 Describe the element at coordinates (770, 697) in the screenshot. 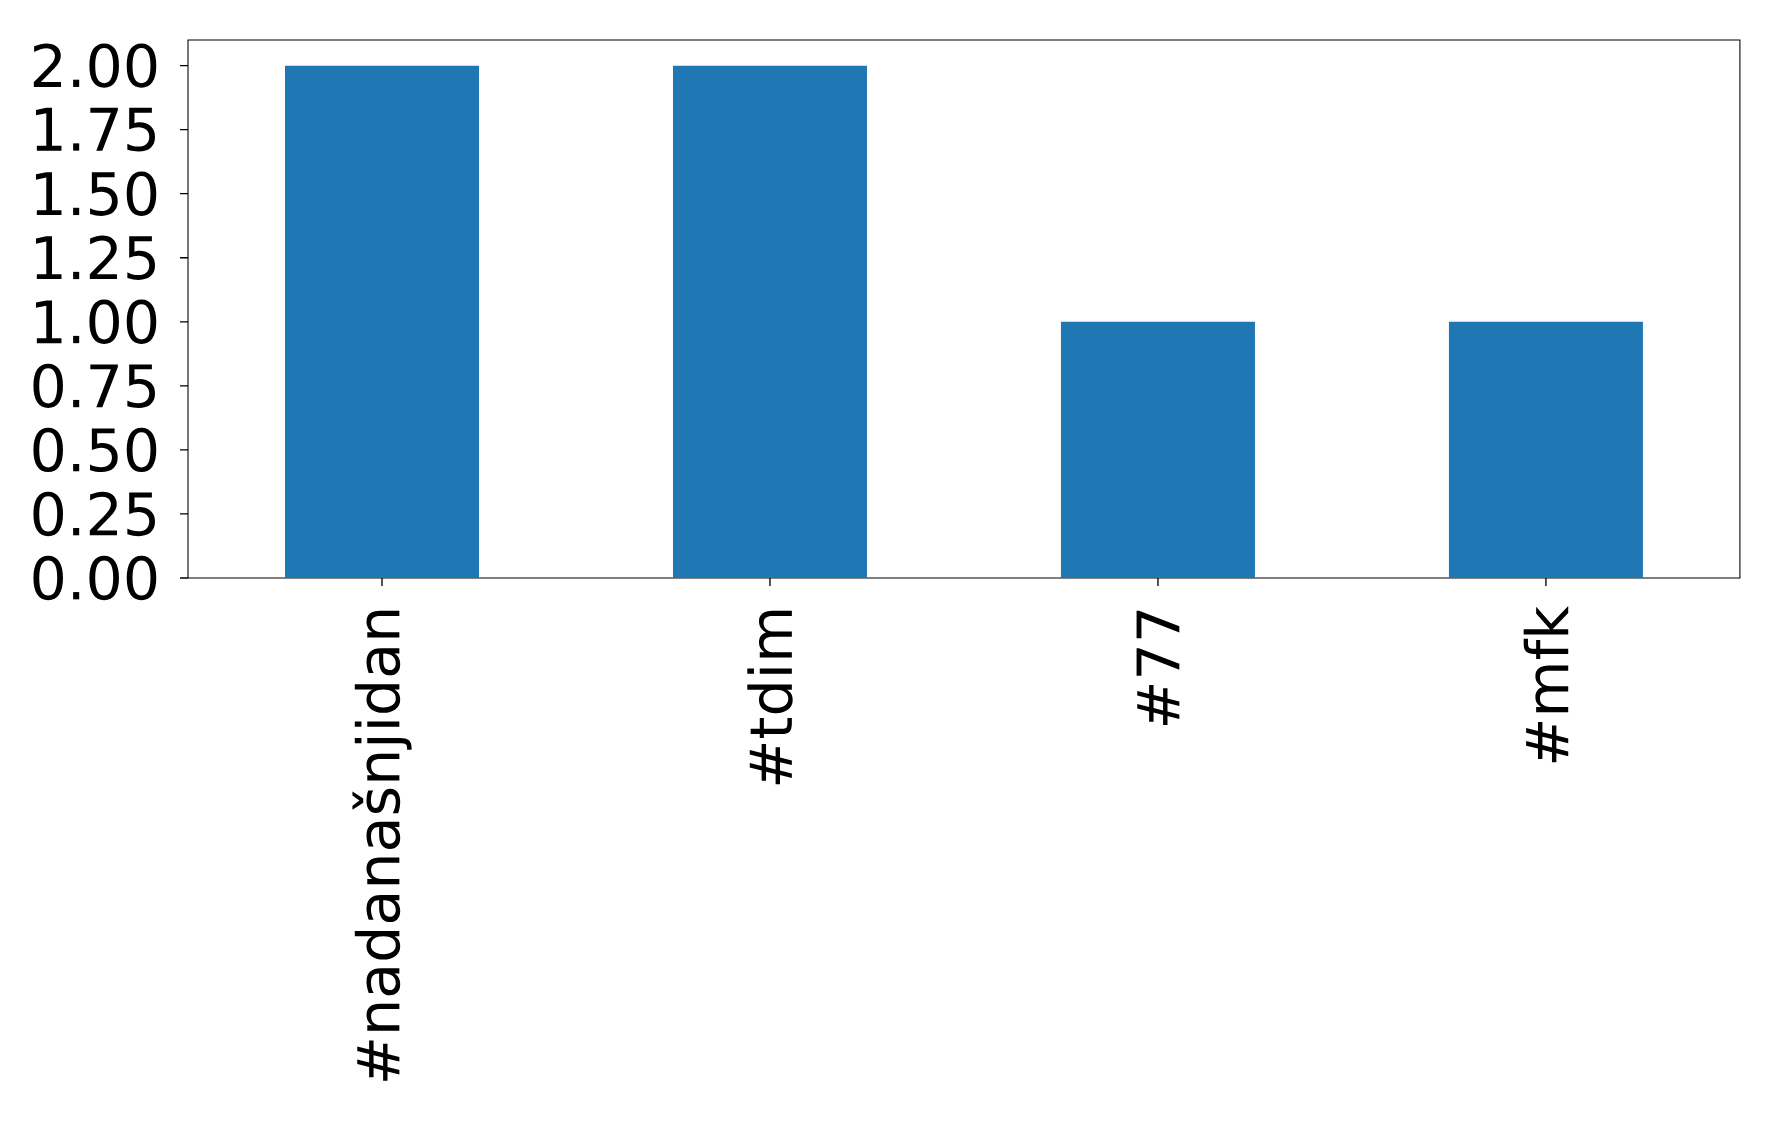

I see `x-tick-label: #tdim` at that location.